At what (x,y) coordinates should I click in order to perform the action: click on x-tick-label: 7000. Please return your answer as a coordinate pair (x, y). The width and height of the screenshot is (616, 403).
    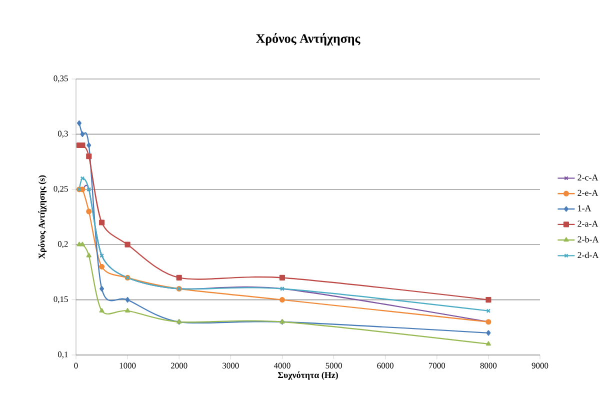
    Looking at the image, I should click on (437, 365).